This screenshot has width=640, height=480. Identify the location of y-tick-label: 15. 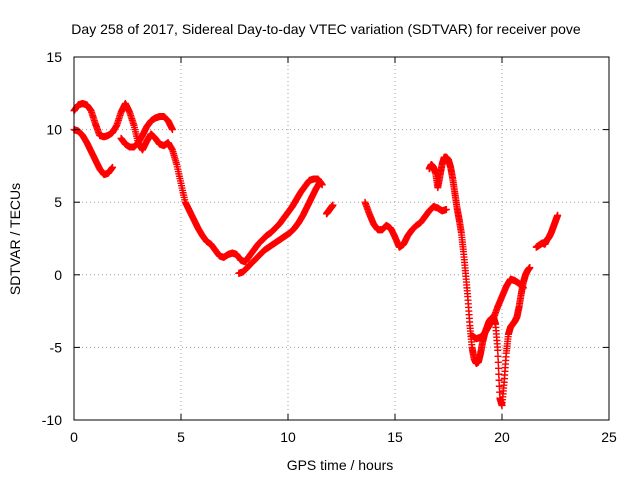
(54, 57).